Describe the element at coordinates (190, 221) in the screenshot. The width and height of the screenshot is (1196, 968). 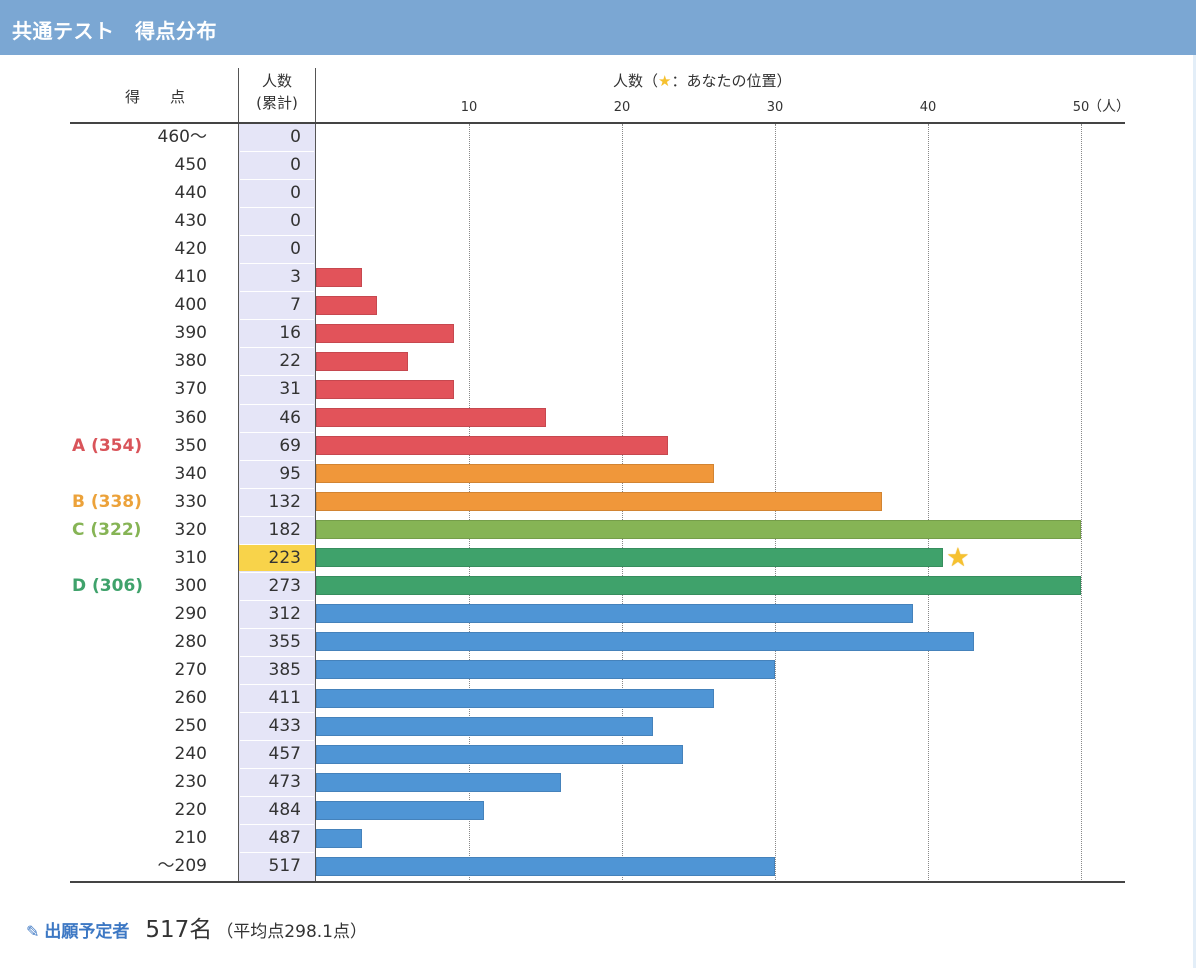
I see `score-label: 430` at that location.